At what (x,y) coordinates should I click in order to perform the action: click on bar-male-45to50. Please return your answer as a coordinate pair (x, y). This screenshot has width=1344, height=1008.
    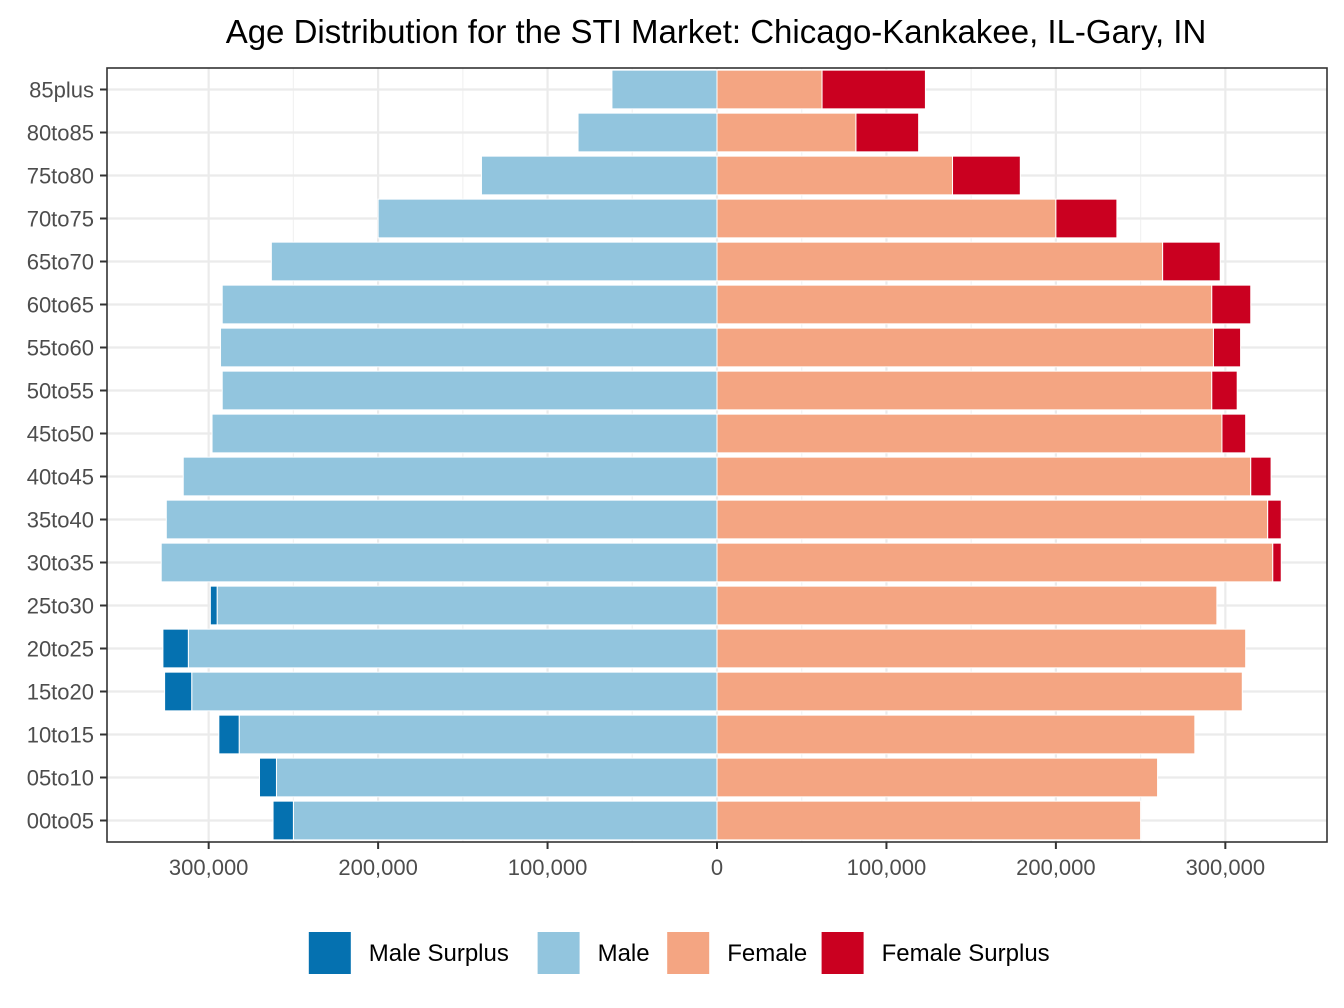
    Looking at the image, I should click on (464, 433).